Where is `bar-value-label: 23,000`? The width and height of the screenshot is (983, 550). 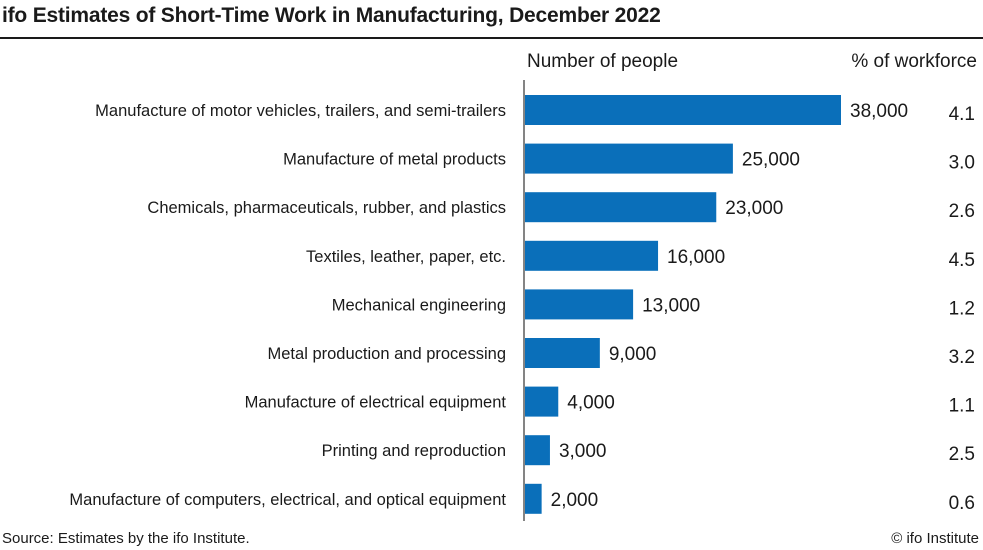 bar-value-label: 23,000 is located at coordinates (754, 208).